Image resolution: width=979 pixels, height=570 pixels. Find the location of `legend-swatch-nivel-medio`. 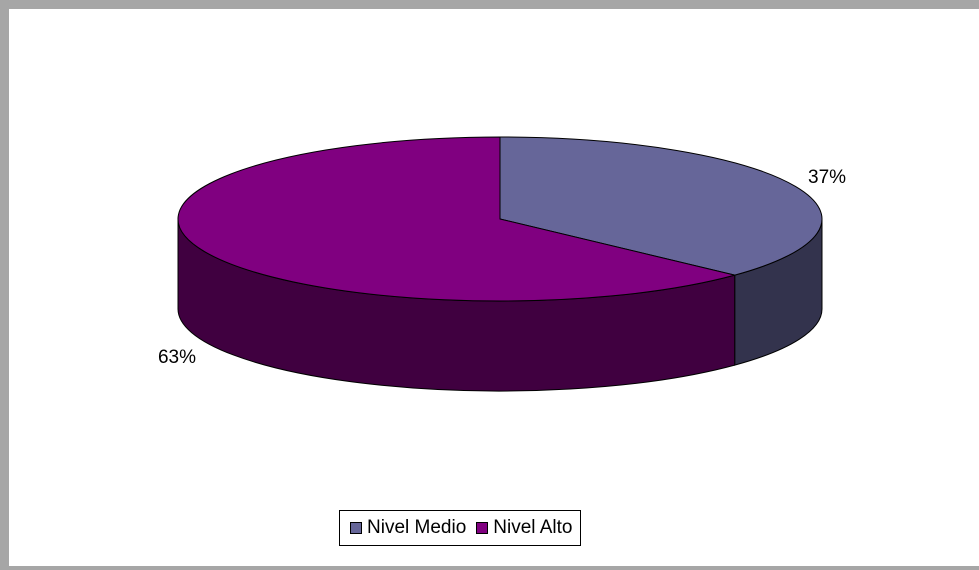

legend-swatch-nivel-medio is located at coordinates (356, 528).